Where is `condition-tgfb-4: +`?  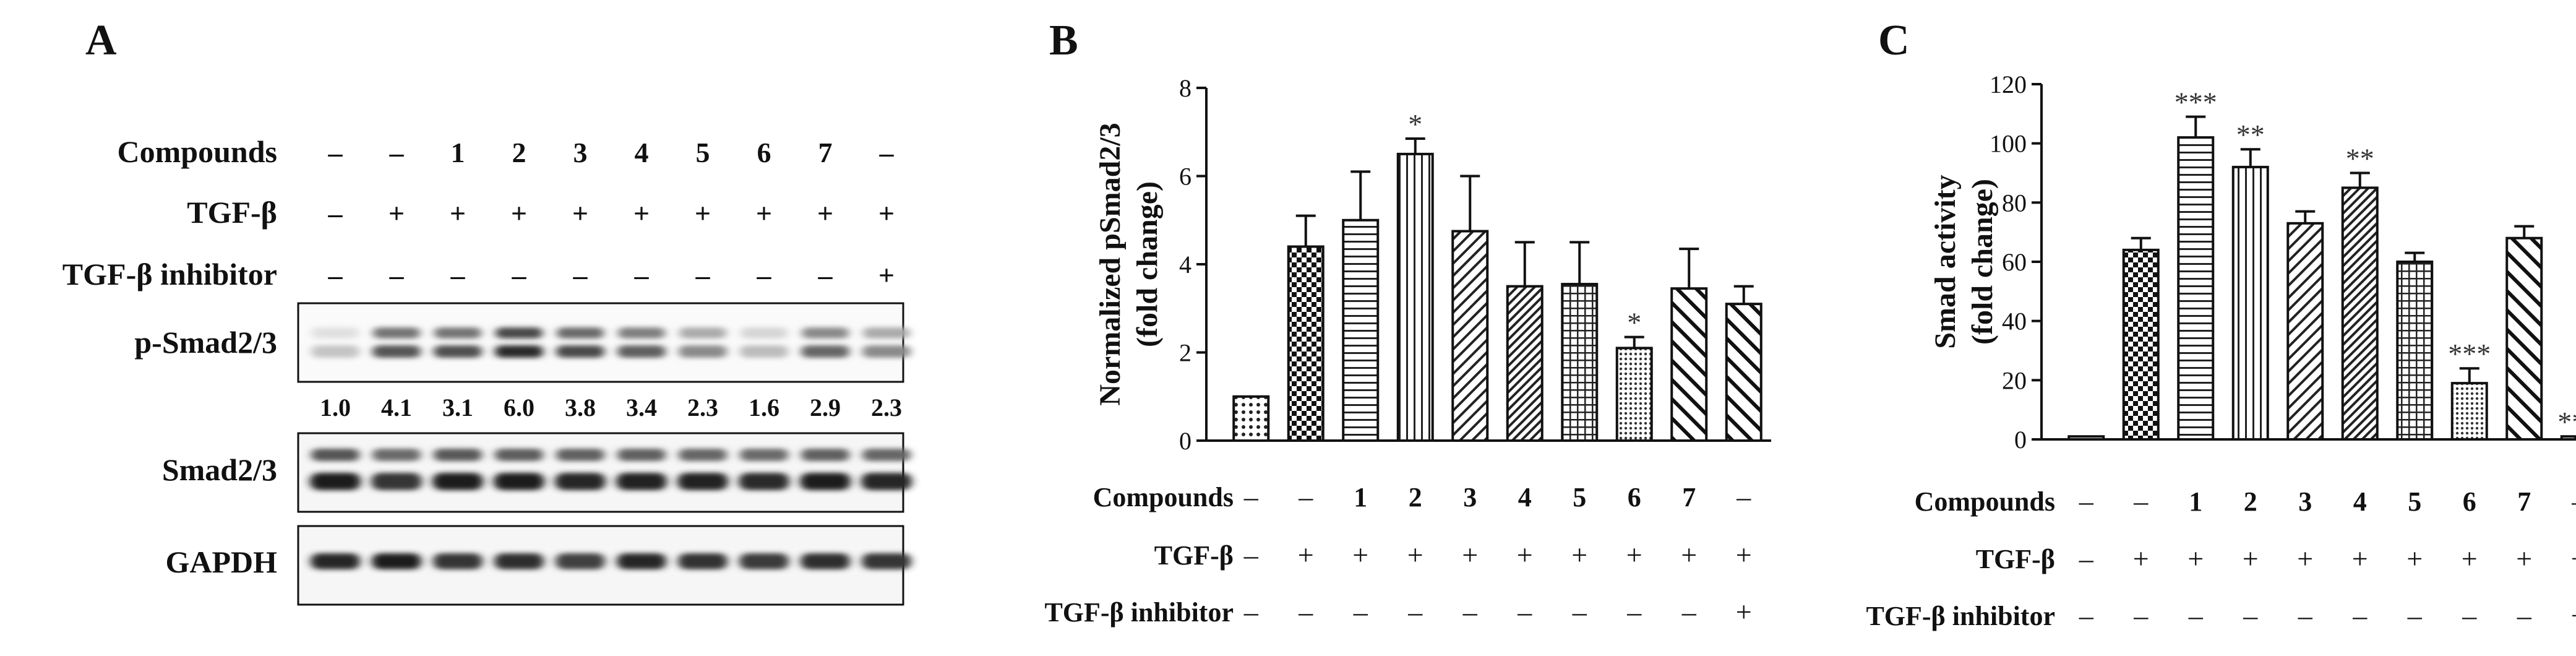
condition-tgfb-4: + is located at coordinates (1415, 555).